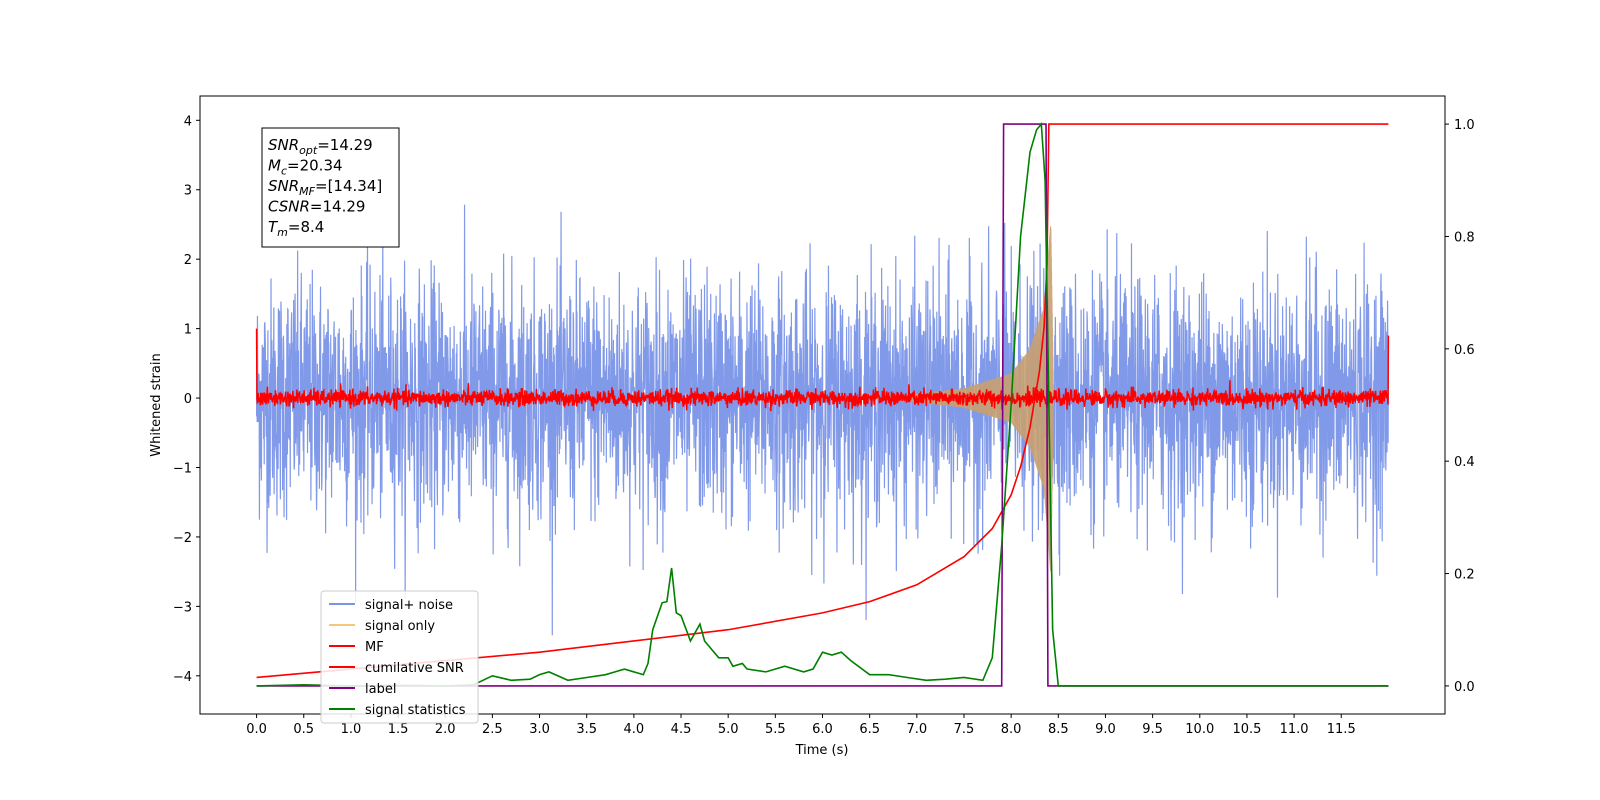  I want to click on x-tick-label: 8.0, so click(1011, 729).